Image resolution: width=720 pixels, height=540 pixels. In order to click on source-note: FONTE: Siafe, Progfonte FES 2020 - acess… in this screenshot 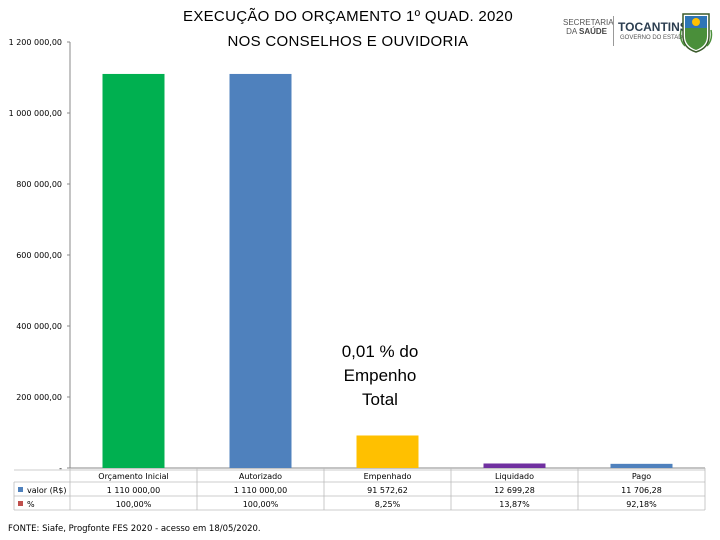, I will do `click(134, 529)`.